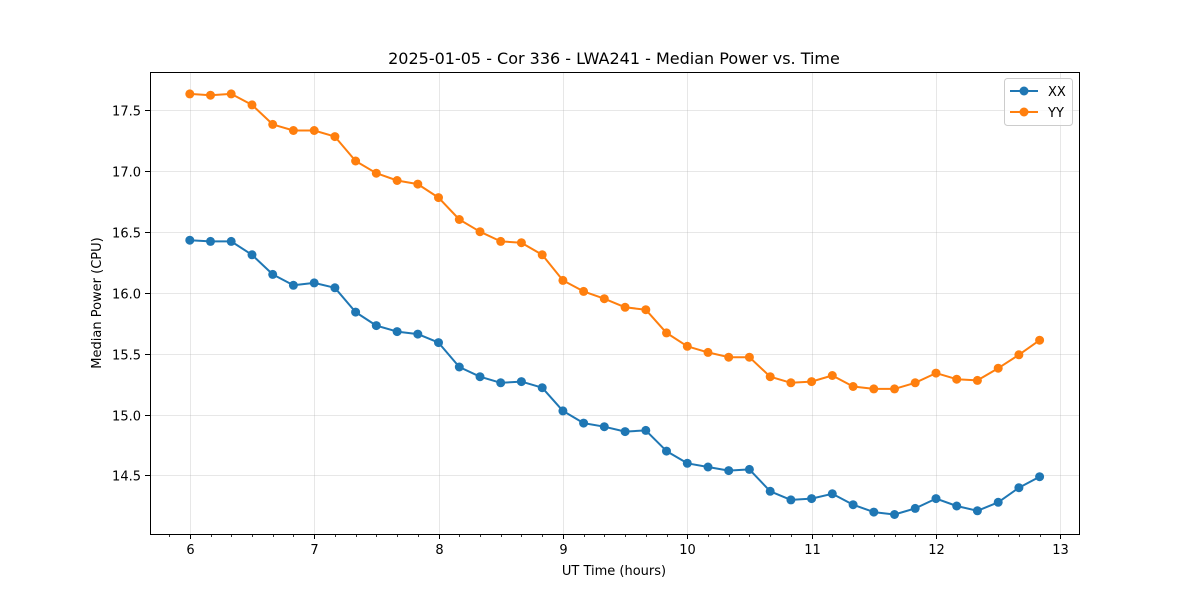  What do you see at coordinates (97, 302) in the screenshot?
I see `y-axis-label: Median Power (CPU)` at bounding box center [97, 302].